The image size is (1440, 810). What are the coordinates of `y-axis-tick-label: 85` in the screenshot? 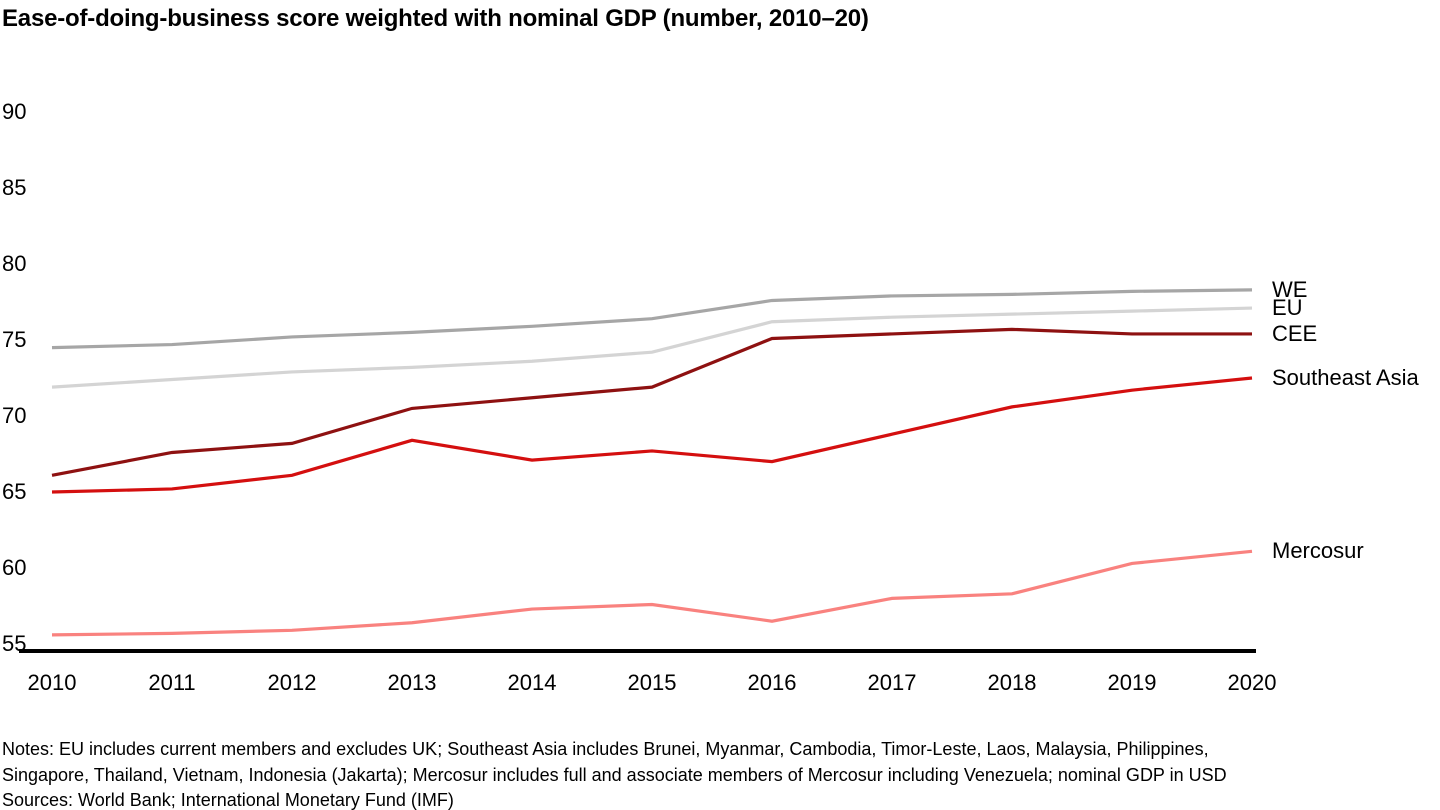 It's located at (14, 187).